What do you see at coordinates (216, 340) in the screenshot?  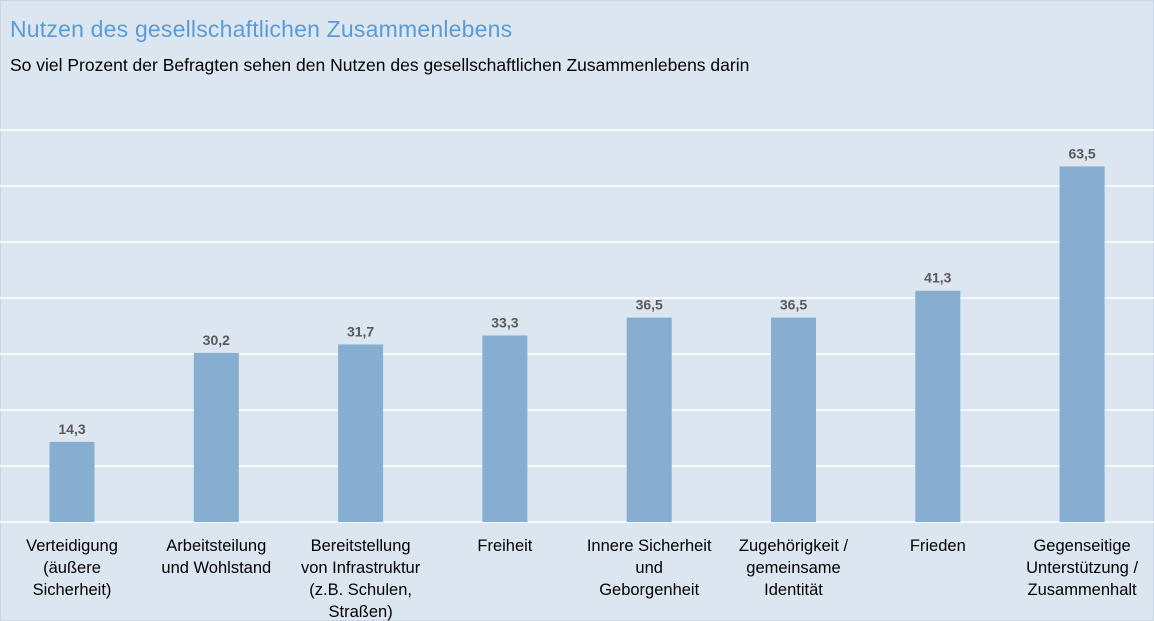 I see `value-label: 30,2` at bounding box center [216, 340].